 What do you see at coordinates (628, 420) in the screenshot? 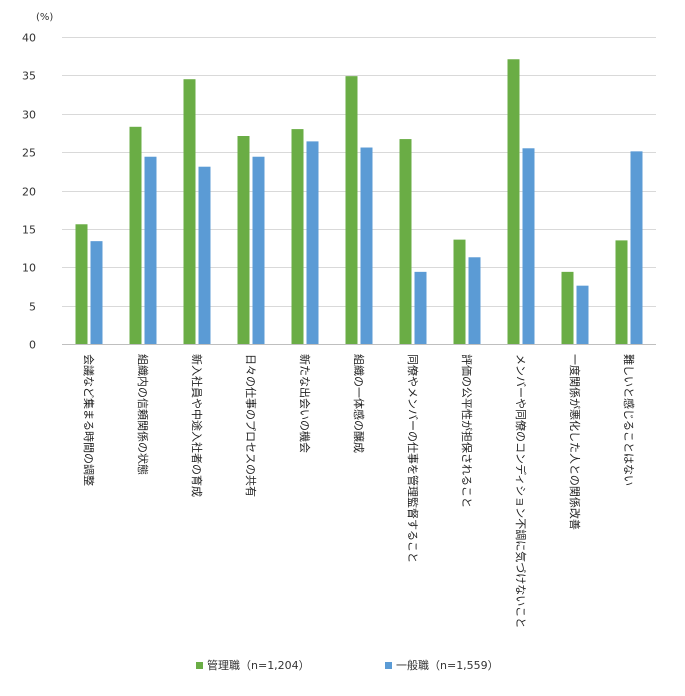
I see `category-label: 難しいと感じることはない` at bounding box center [628, 420].